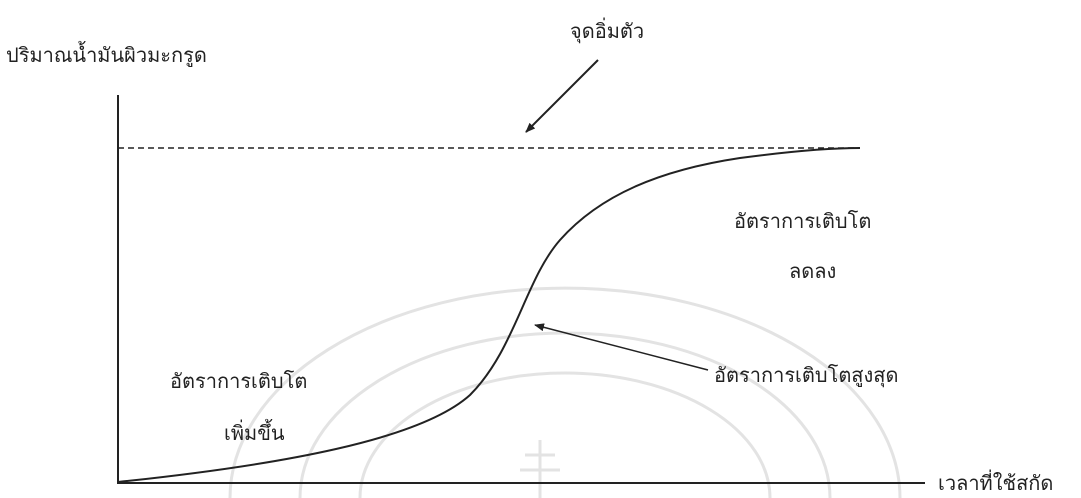 The height and width of the screenshot is (498, 1081). I want to click on saturation-label: จุดอิ่มตัว, so click(607, 30).